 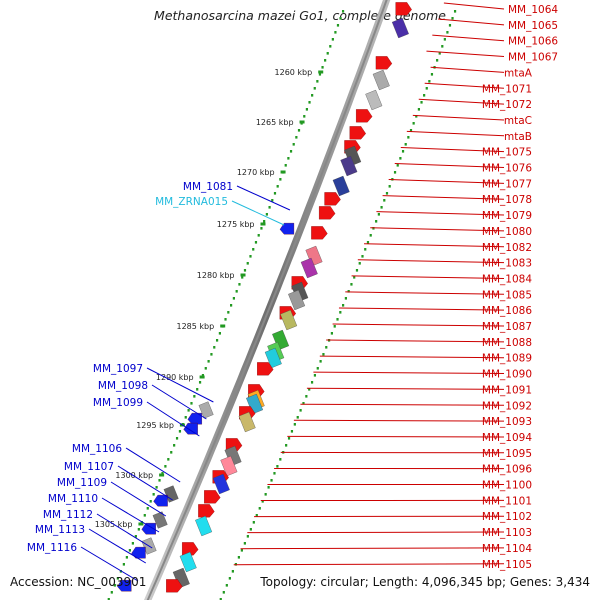 What do you see at coordinates (52, 548) in the screenshot?
I see `gene-label-reverse: MM_1116` at bounding box center [52, 548].